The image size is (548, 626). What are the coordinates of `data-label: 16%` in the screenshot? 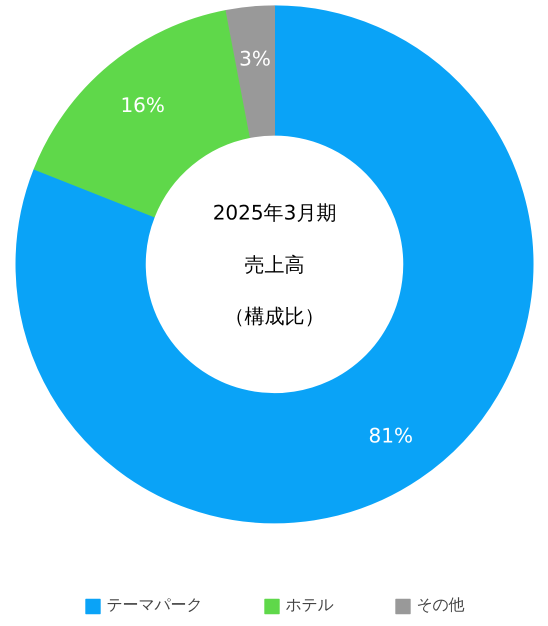 It's located at (142, 104).